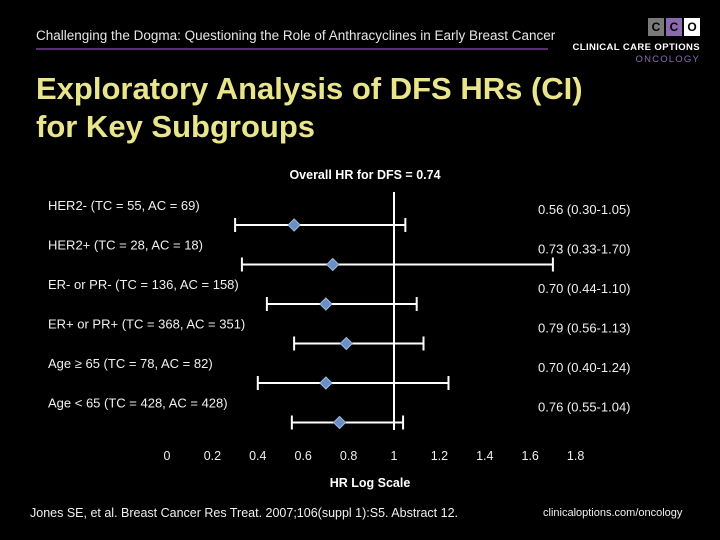 This screenshot has width=720, height=540. Describe the element at coordinates (584, 367) in the screenshot. I see `ci-value-label: 0.70 (0.40-1.24)` at that location.